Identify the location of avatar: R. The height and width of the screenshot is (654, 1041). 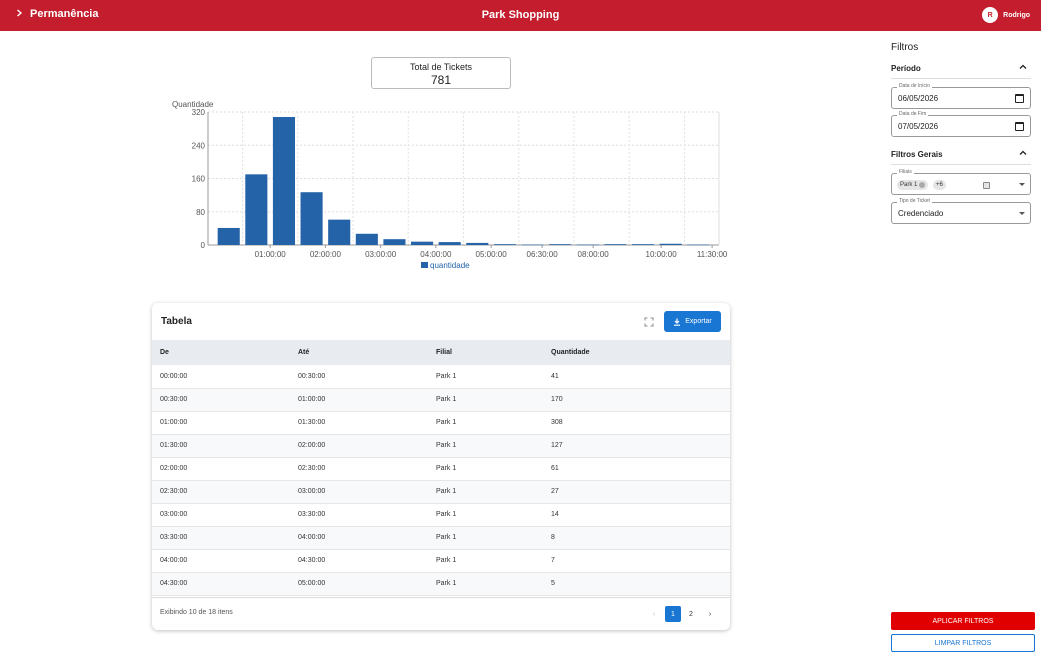
(990, 15).